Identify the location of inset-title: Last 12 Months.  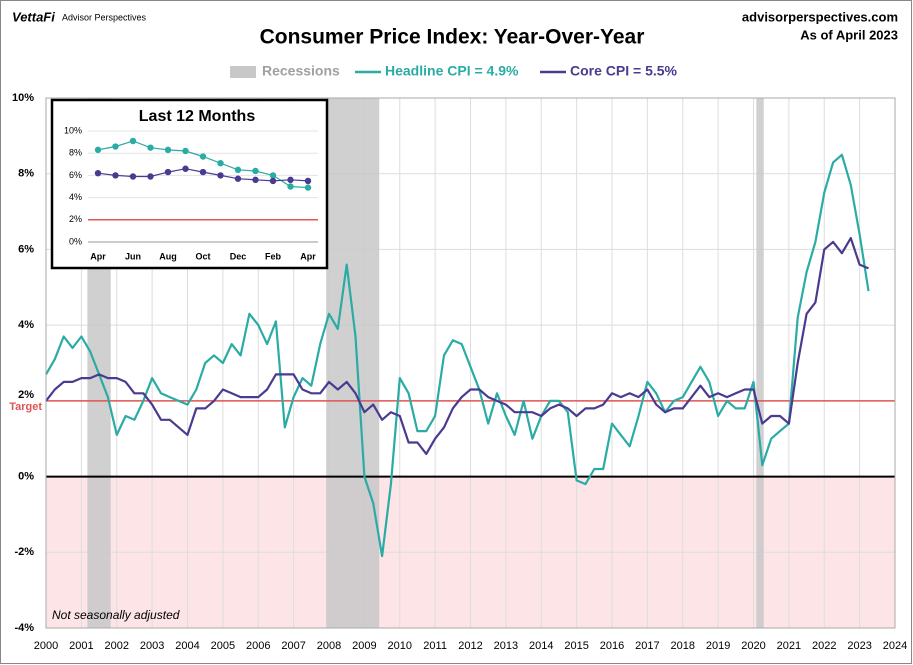
(197, 116).